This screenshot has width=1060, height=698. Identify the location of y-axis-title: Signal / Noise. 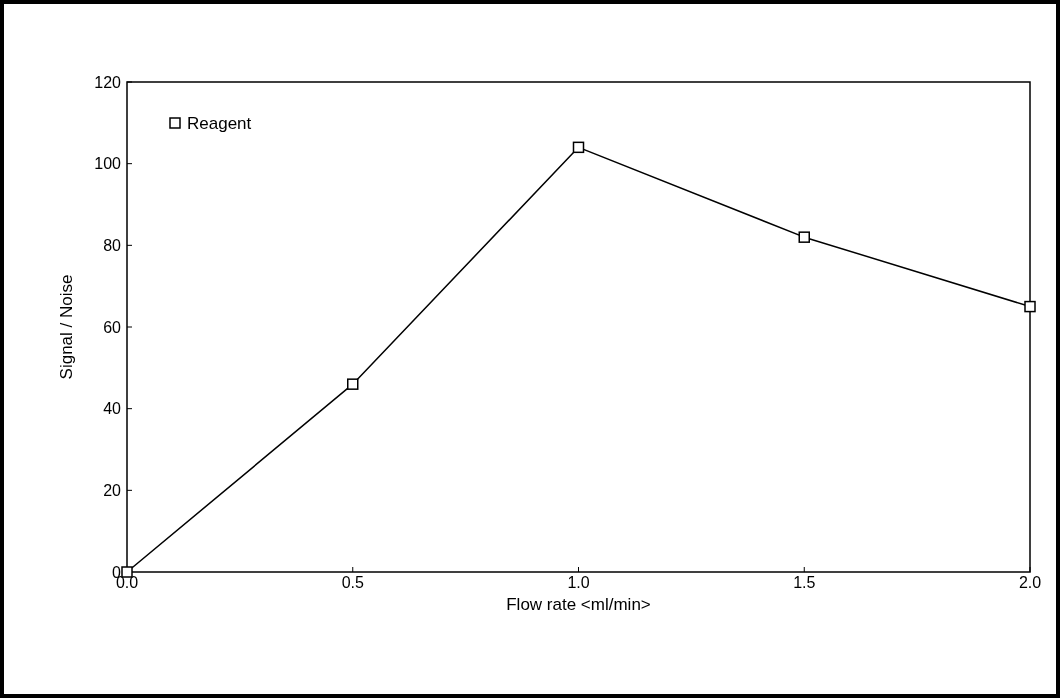
(66, 327).